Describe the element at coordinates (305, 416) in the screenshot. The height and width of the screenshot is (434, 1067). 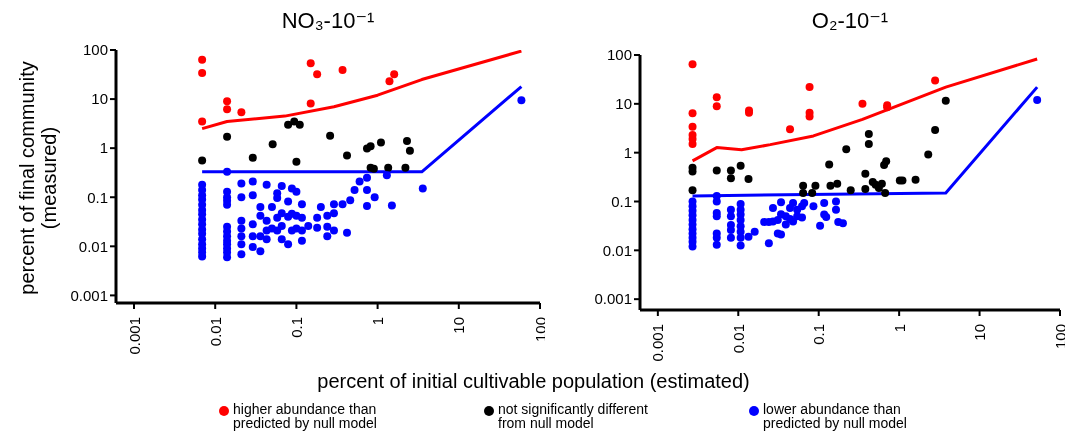
I see `legend-label: higher abundance than predicted by null model` at that location.